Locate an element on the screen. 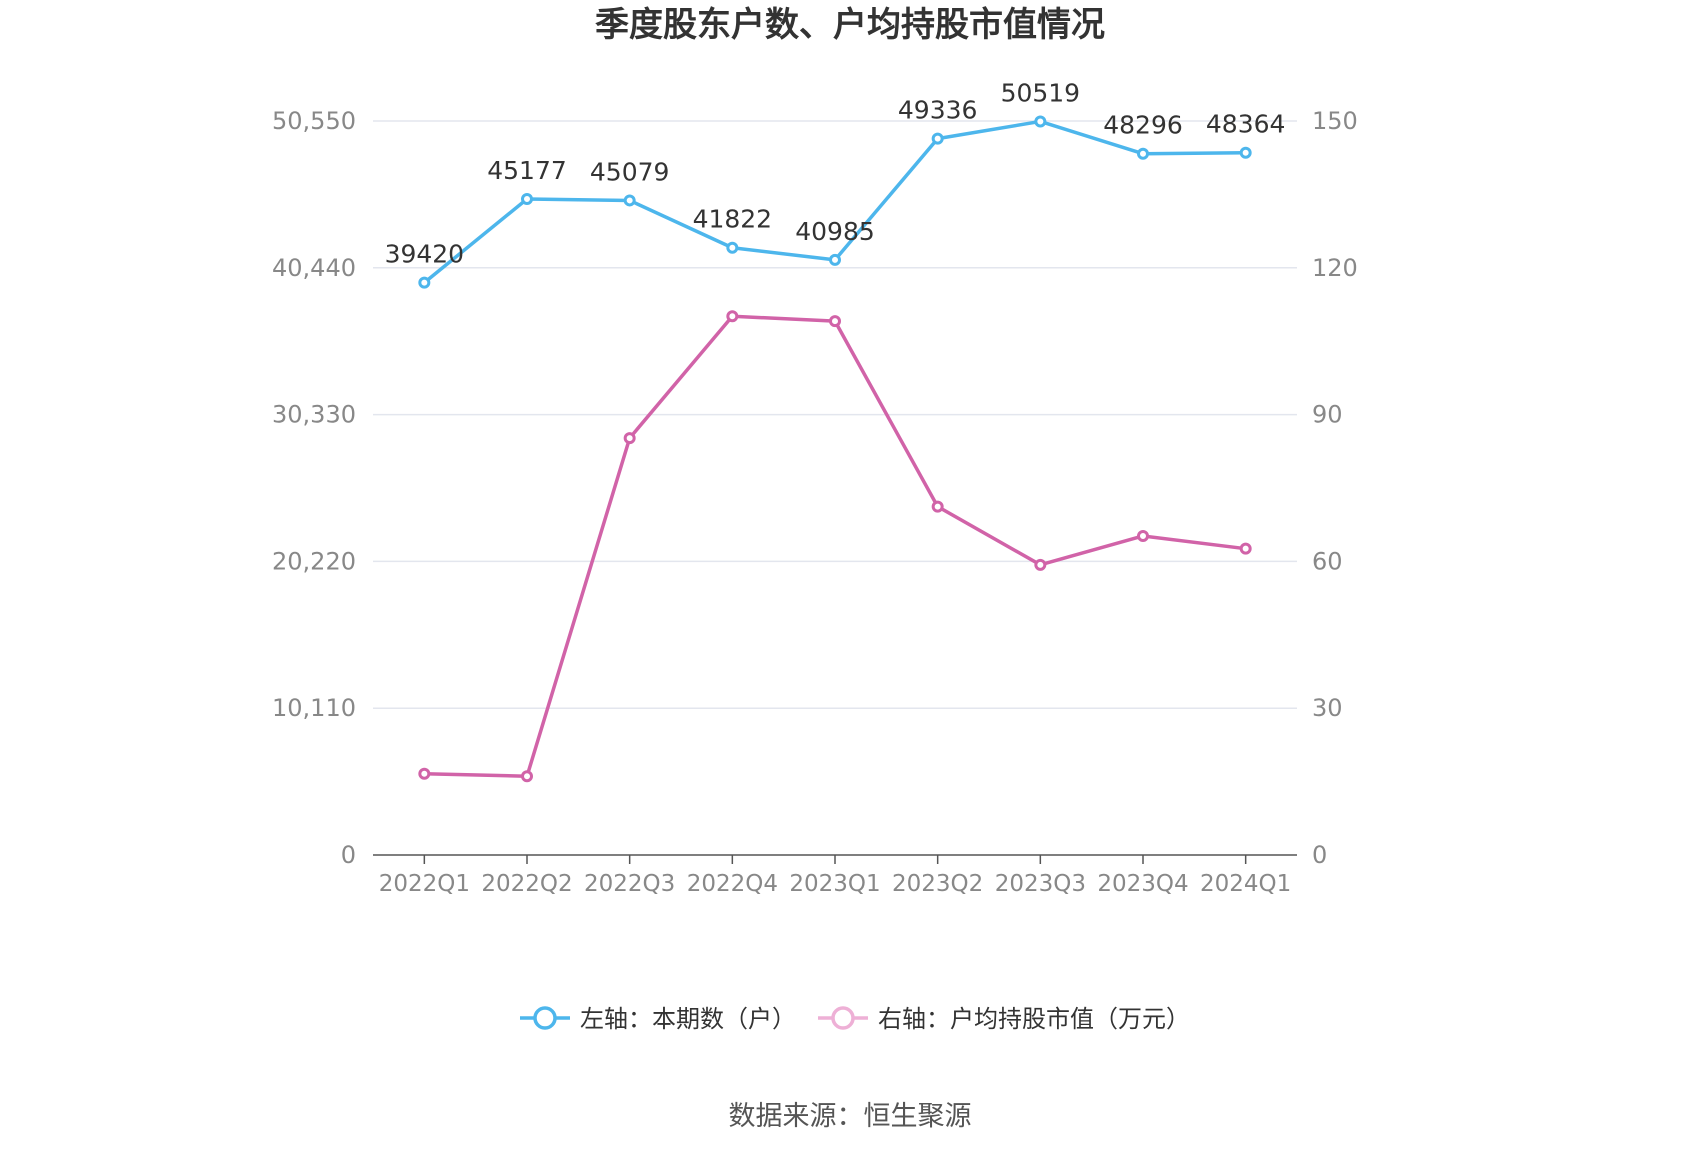 The width and height of the screenshot is (1700, 1150). chart-title: 季度股东户数、户均持股市值情况 is located at coordinates (850, 25).